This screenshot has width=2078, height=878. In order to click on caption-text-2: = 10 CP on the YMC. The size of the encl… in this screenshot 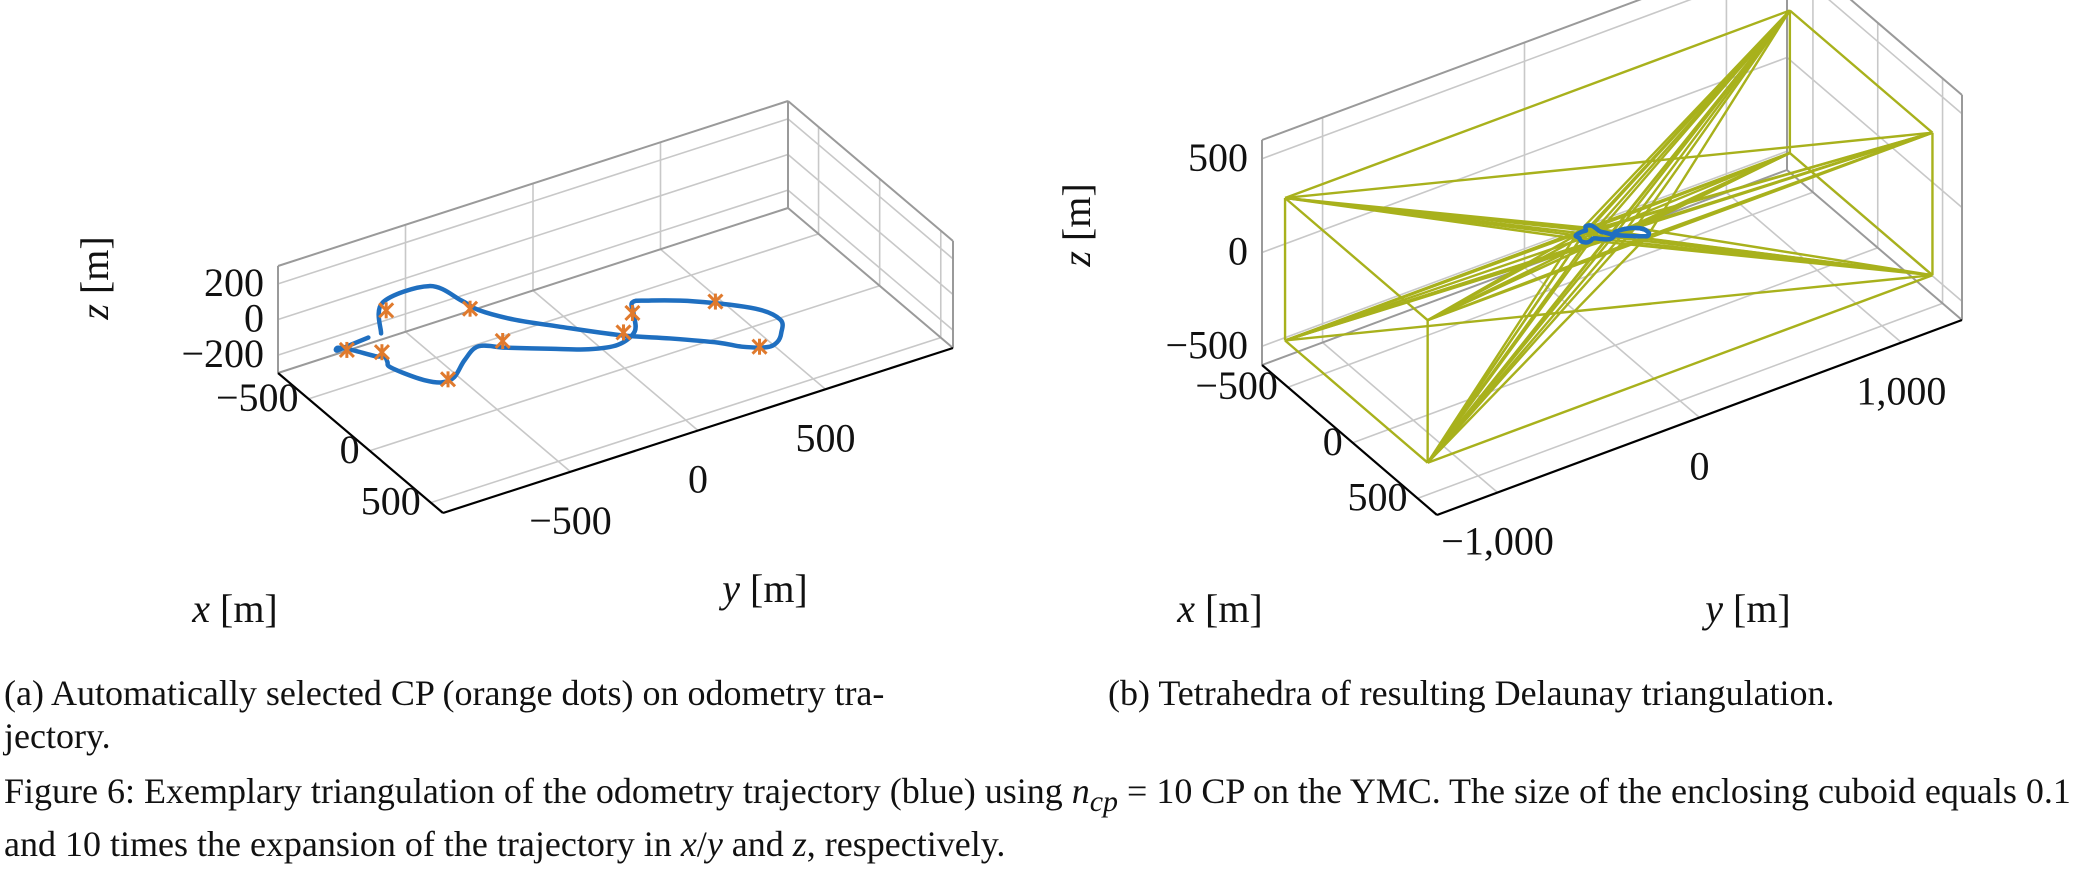, I will do `click(1037, 818)`.